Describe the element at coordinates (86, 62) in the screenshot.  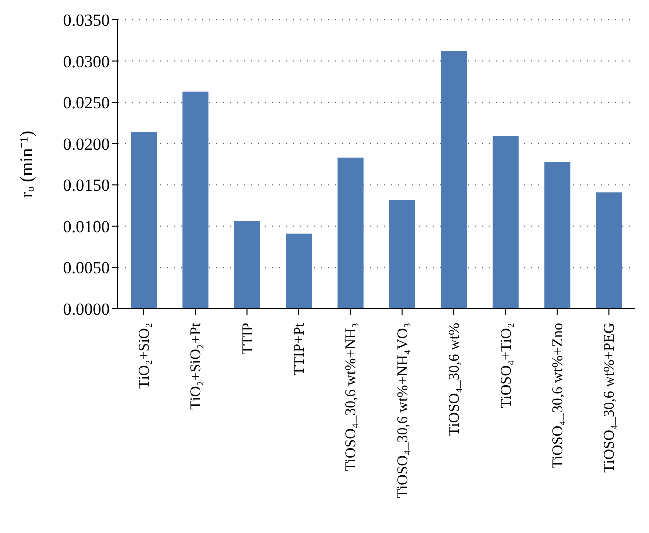
I see `y-tick-label: 0.0300` at that location.